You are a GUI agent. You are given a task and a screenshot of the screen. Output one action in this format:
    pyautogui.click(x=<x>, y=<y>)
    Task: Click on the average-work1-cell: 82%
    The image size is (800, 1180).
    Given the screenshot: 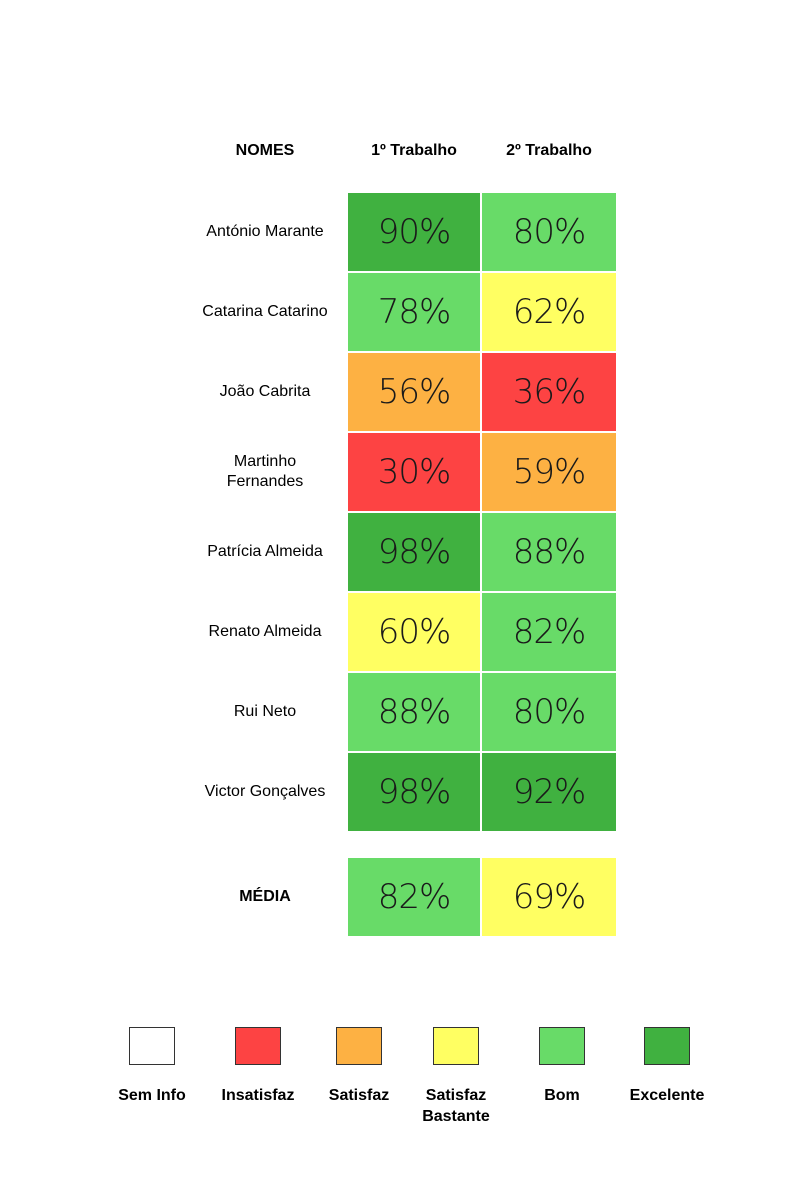 What is the action you would take?
    pyautogui.click(x=414, y=897)
    